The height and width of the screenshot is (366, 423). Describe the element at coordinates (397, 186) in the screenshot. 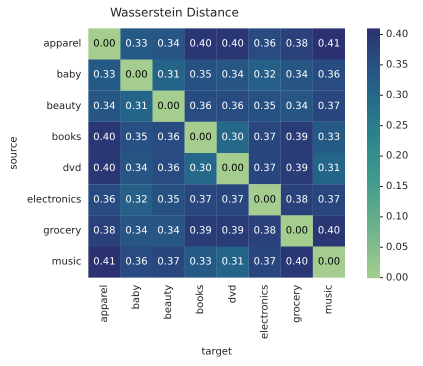

I see `color-bar-label: 0.15` at that location.